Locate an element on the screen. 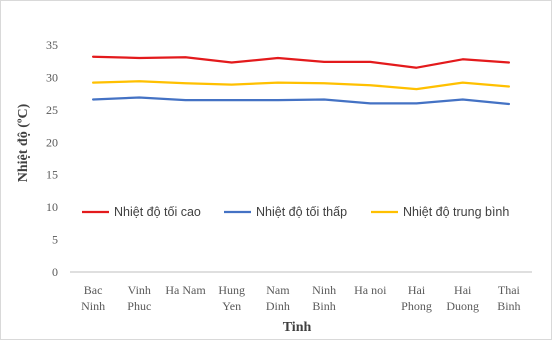  y-tick-label: 20 is located at coordinates (52, 142).